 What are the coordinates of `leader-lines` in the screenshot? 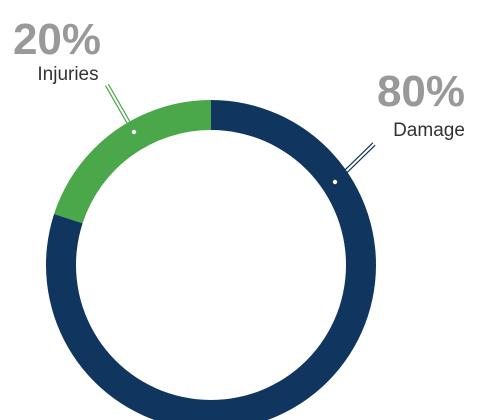 It's located at (240, 134).